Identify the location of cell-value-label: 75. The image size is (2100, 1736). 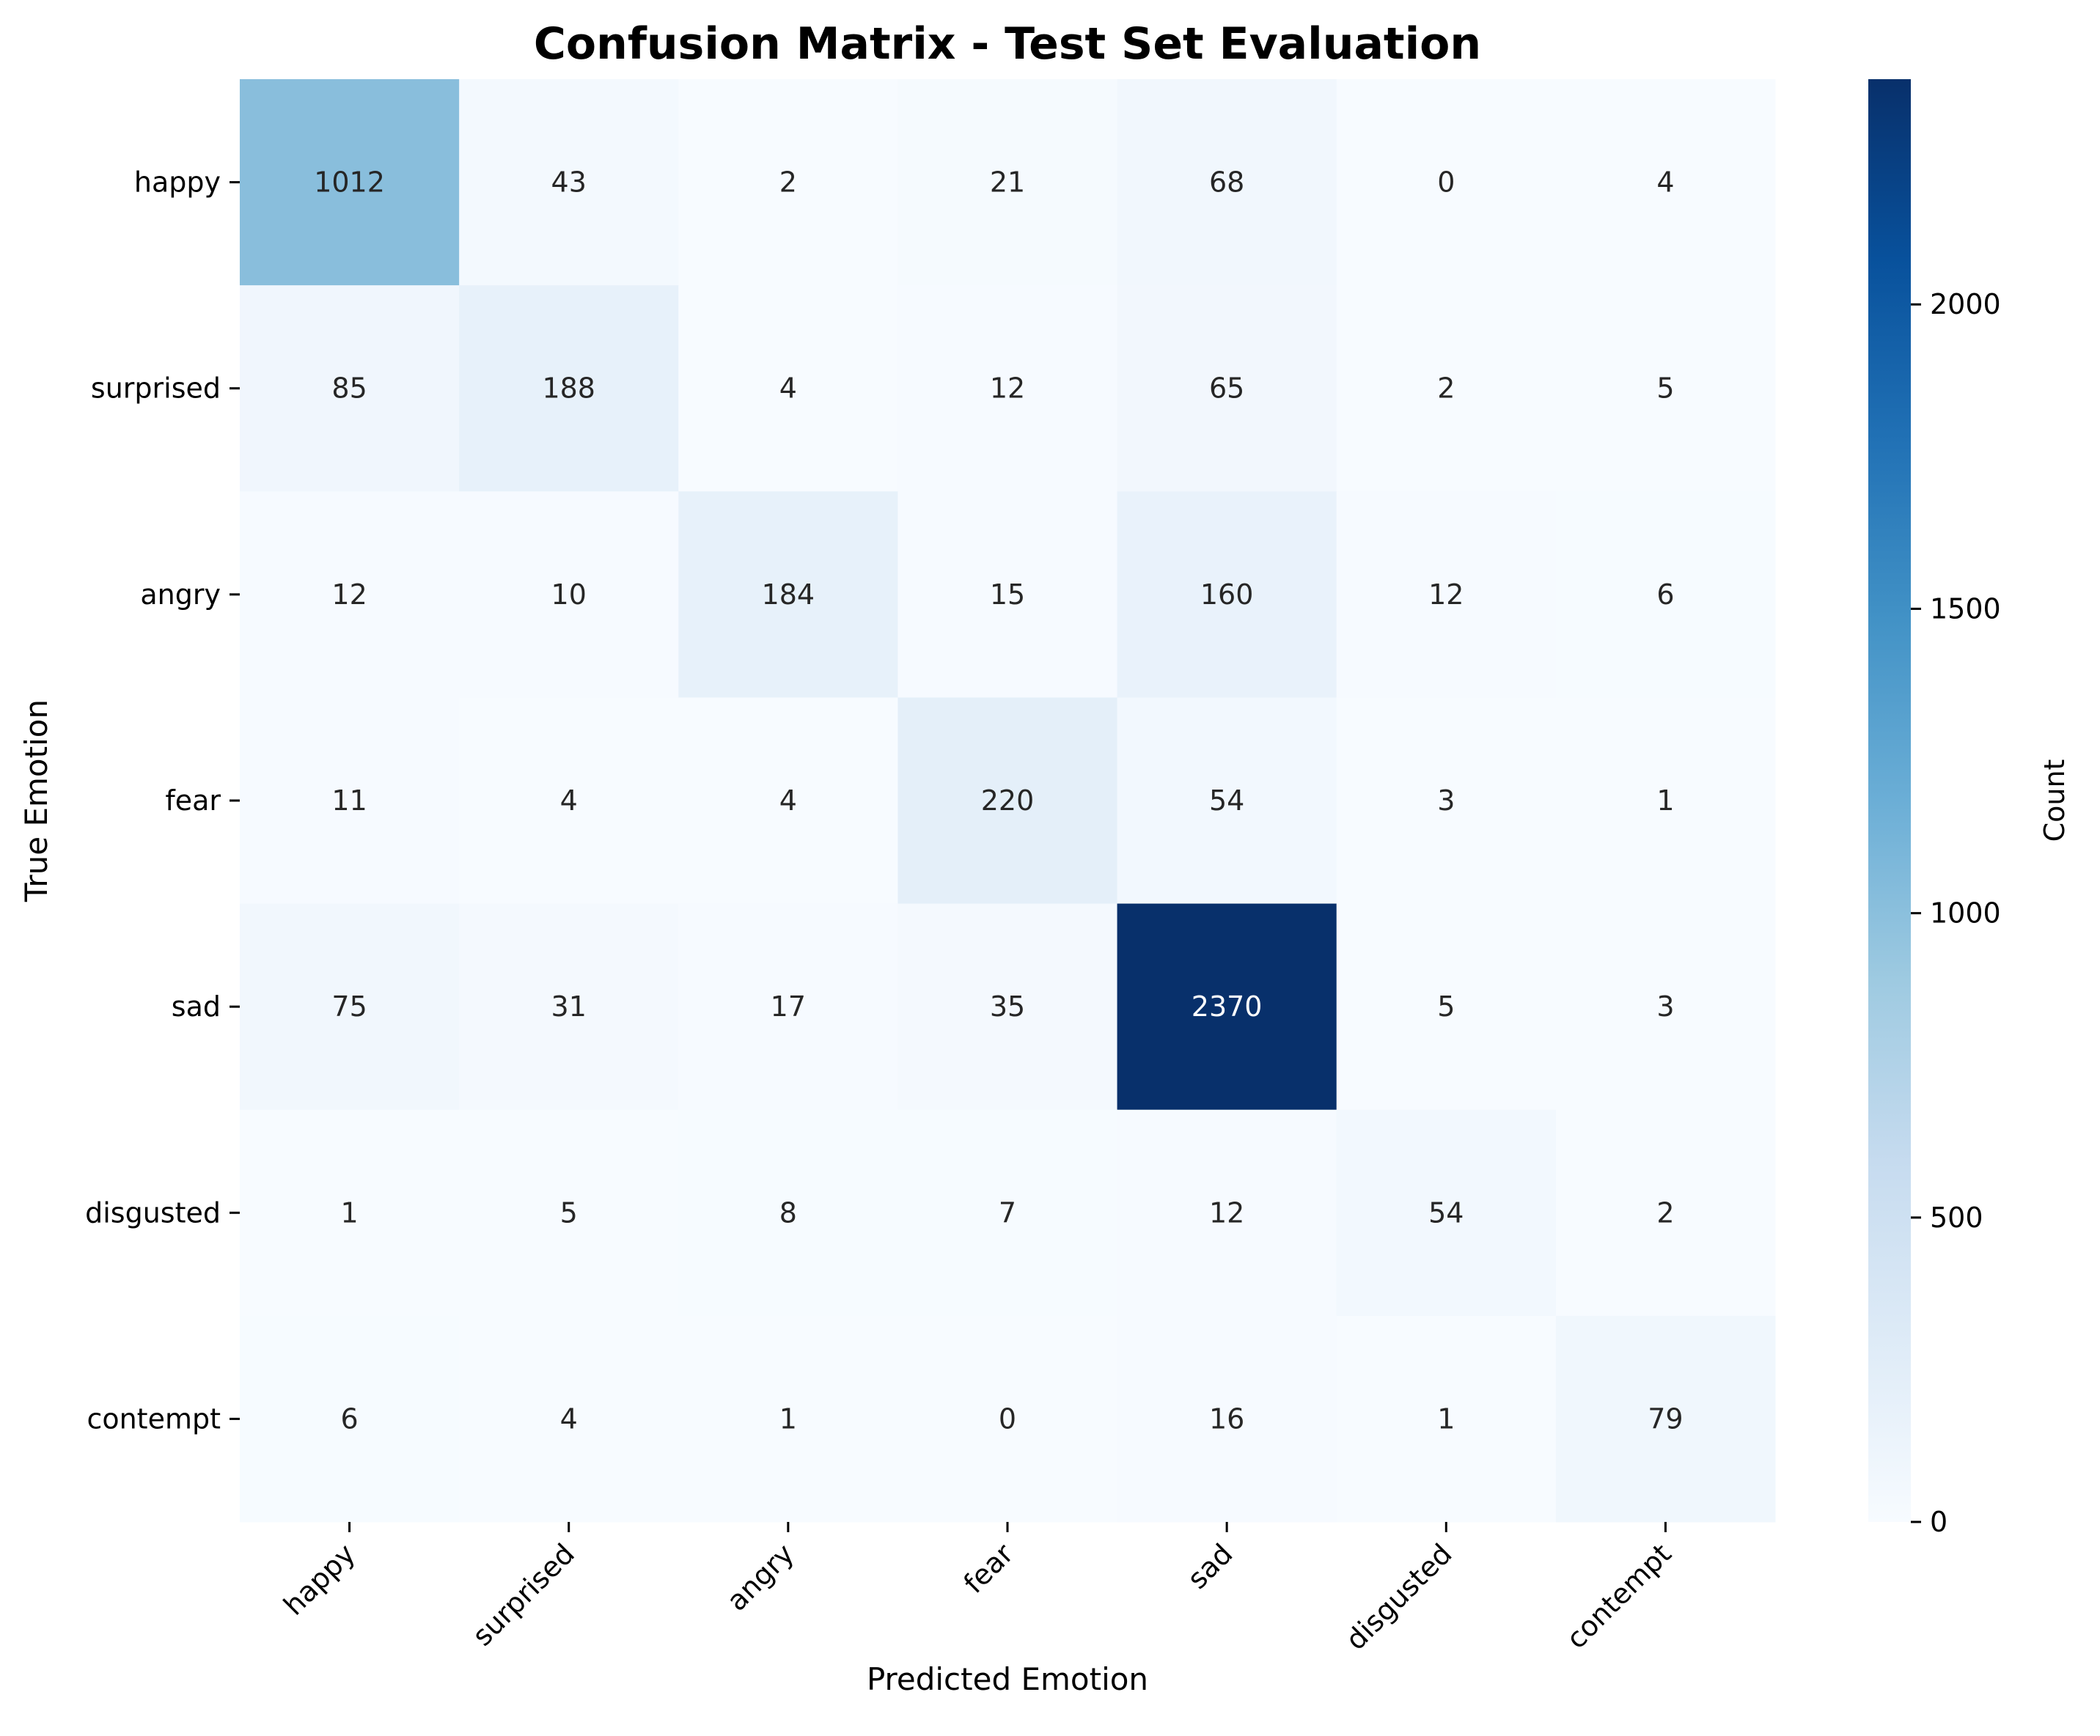
(349, 1007).